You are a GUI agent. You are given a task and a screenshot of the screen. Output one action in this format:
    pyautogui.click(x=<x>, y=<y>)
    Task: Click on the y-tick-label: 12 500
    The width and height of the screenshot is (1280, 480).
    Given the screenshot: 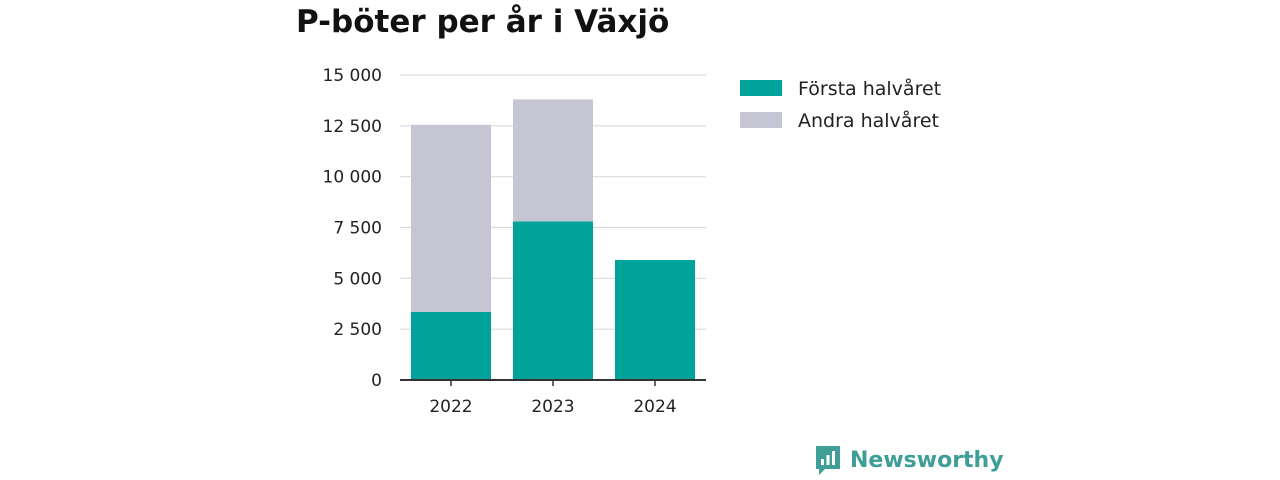 What is the action you would take?
    pyautogui.click(x=352, y=127)
    